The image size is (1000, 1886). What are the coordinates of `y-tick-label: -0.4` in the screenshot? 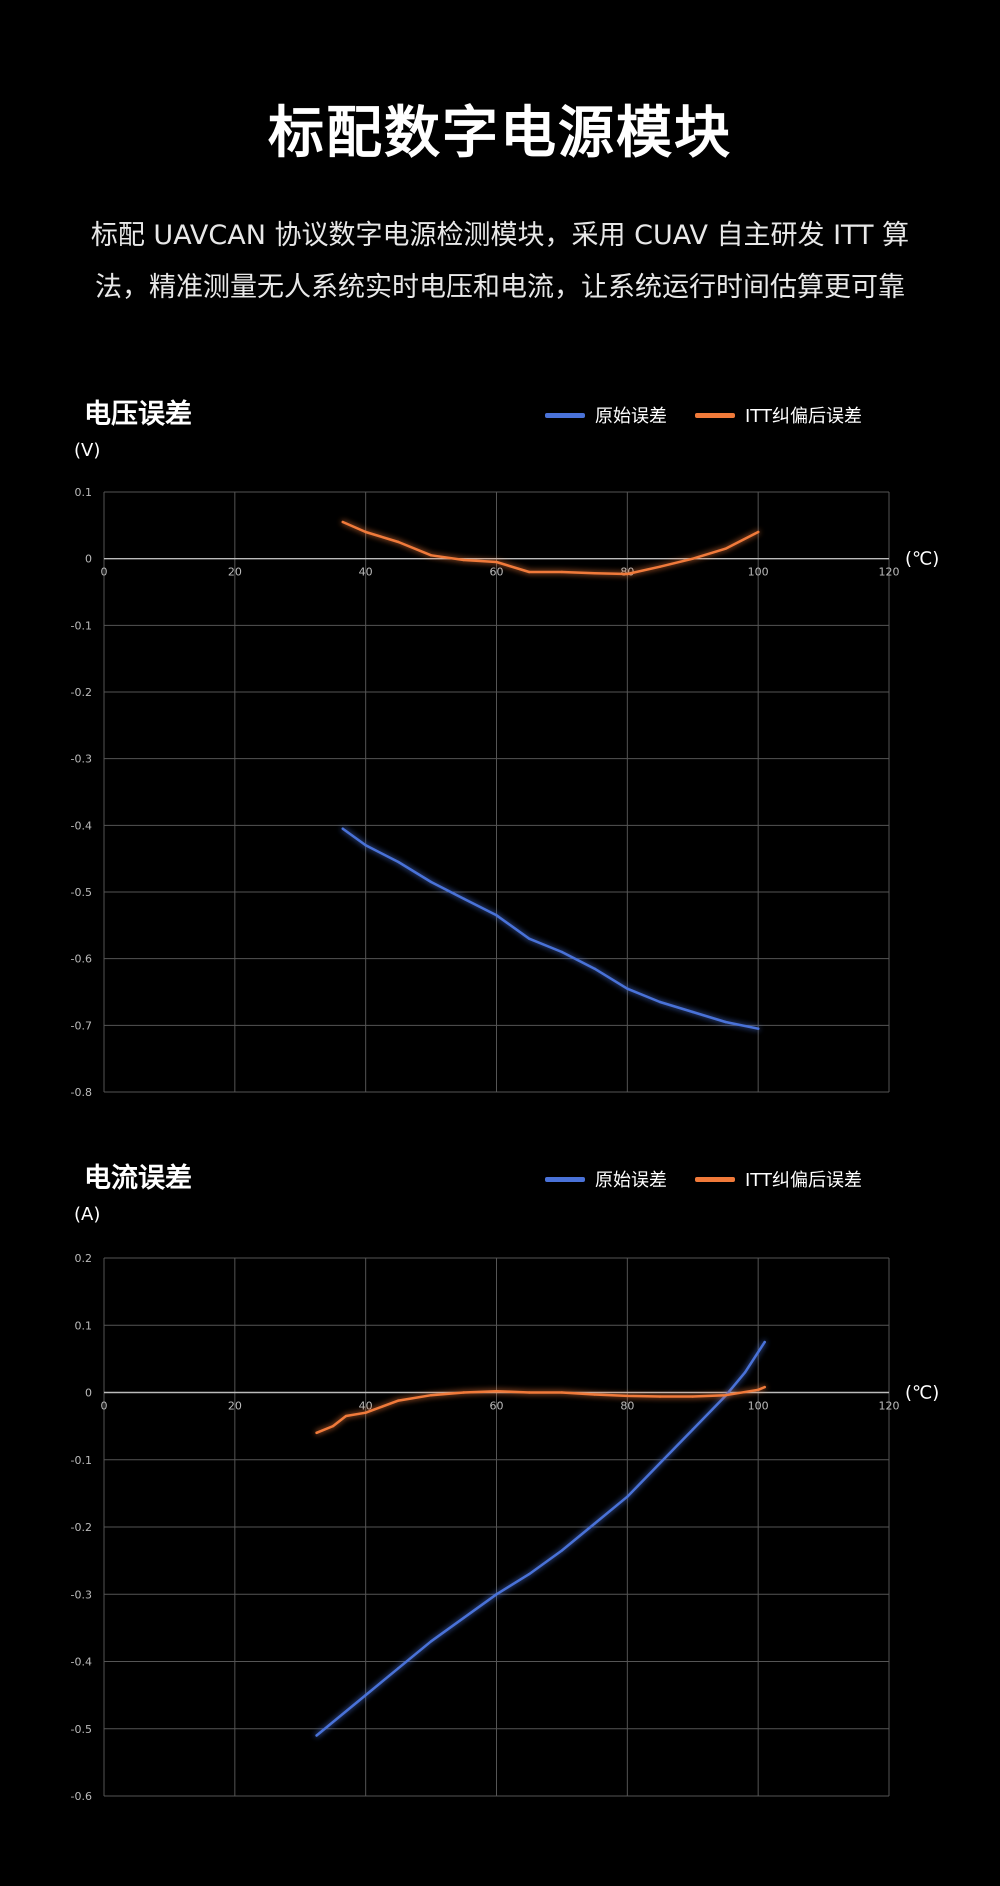 It's located at (81, 825).